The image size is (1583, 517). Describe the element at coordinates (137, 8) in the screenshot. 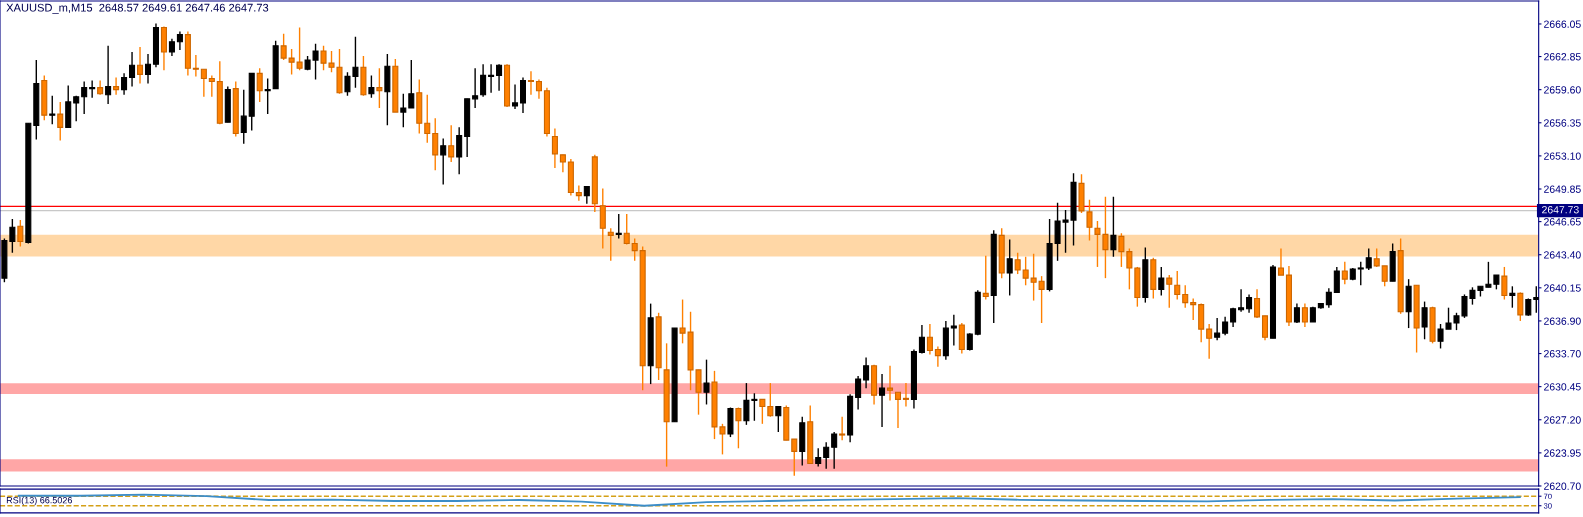

I see `chart-title: XAUUSD_m,M15 2648.57 2649.61 2647.46 2647.73` at that location.